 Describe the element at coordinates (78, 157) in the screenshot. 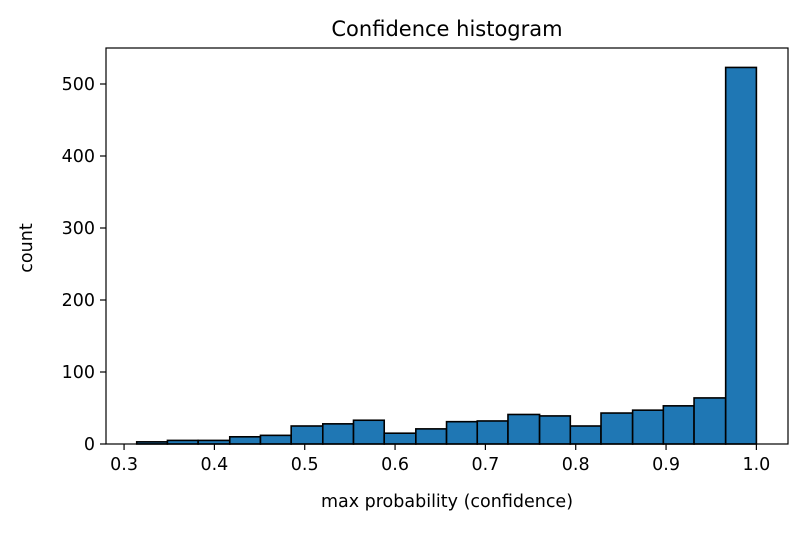

I see `y-tick-label: 400` at that location.